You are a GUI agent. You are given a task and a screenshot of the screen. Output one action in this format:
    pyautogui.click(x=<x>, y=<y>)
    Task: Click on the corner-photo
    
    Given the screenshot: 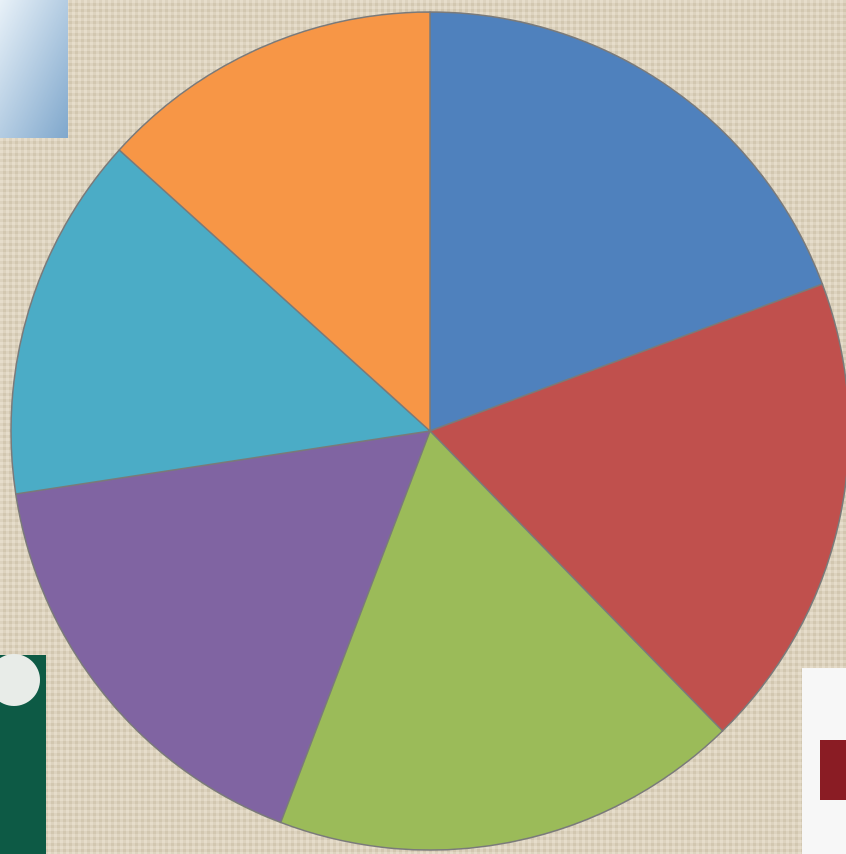 What is the action you would take?
    pyautogui.click(x=34, y=69)
    